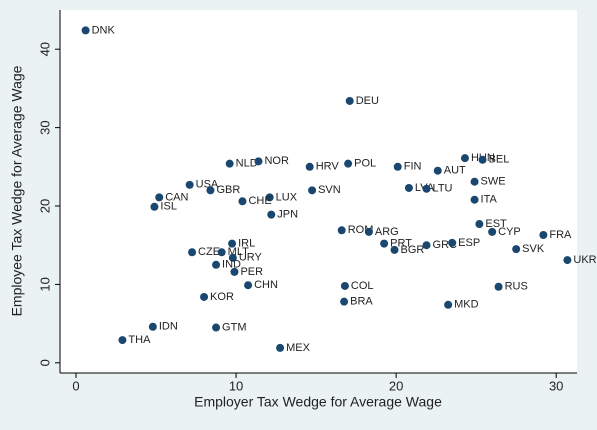  Describe the element at coordinates (209, 252) in the screenshot. I see `point-label: CZE` at that location.